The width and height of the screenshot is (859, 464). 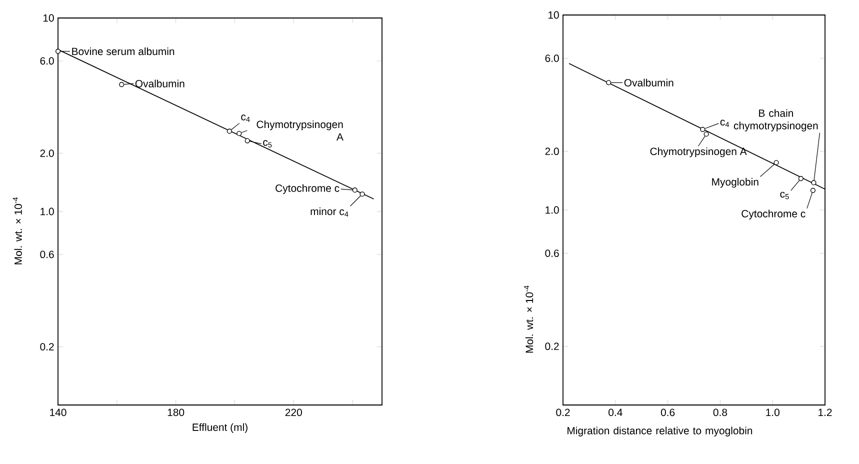 What do you see at coordinates (220, 428) in the screenshot?
I see `x-axis-title: Effluent (ml)` at bounding box center [220, 428].